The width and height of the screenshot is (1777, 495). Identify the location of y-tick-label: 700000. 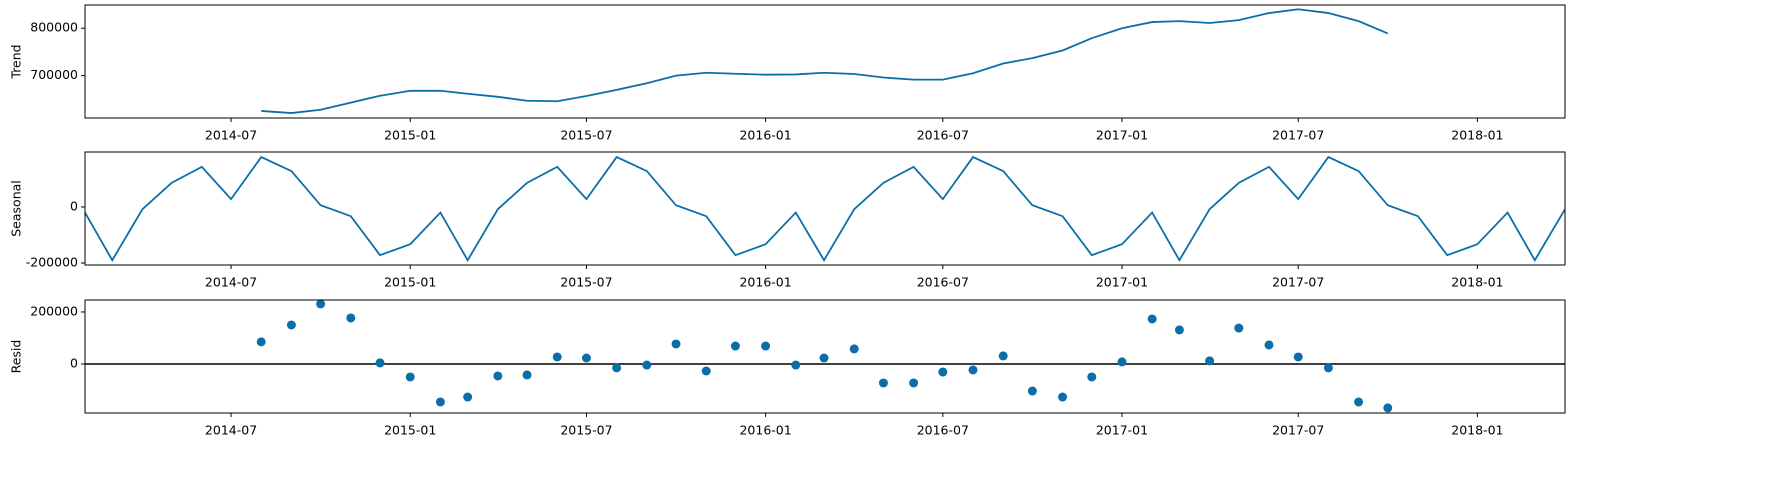
(54, 74).